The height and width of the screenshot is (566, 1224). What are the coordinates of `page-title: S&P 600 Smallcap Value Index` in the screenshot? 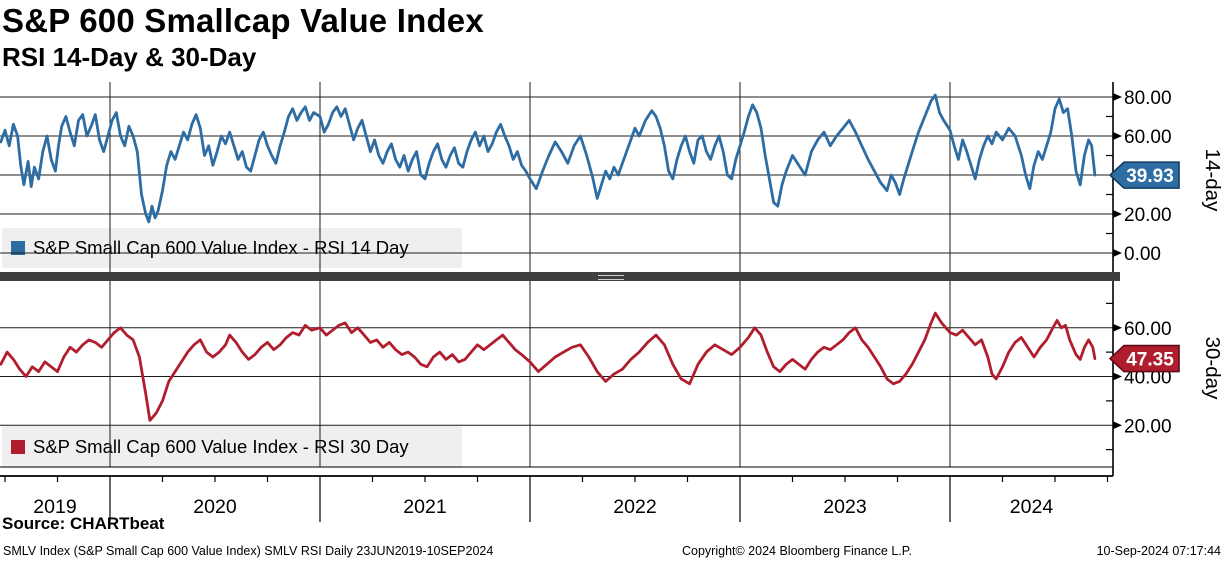 It's located at (243, 20).